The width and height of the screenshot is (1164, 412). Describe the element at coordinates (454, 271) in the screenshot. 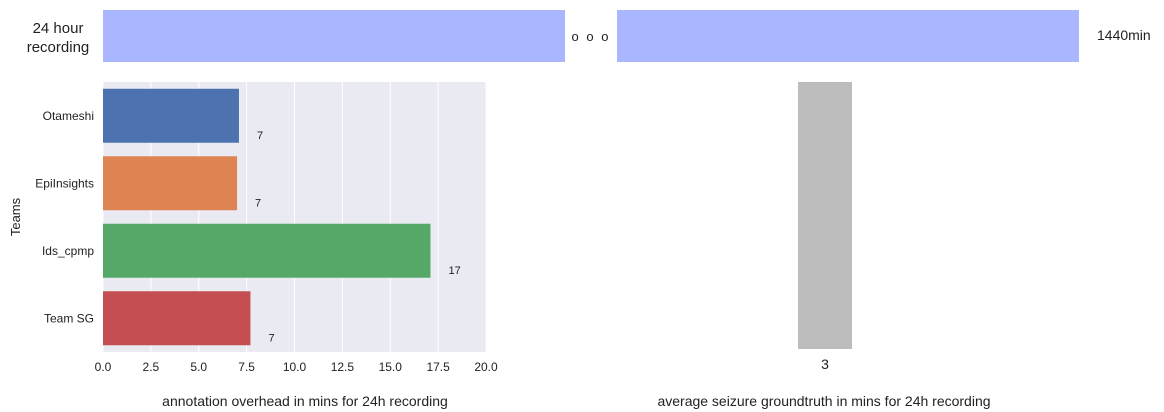

I see `left-data-label: 17` at that location.